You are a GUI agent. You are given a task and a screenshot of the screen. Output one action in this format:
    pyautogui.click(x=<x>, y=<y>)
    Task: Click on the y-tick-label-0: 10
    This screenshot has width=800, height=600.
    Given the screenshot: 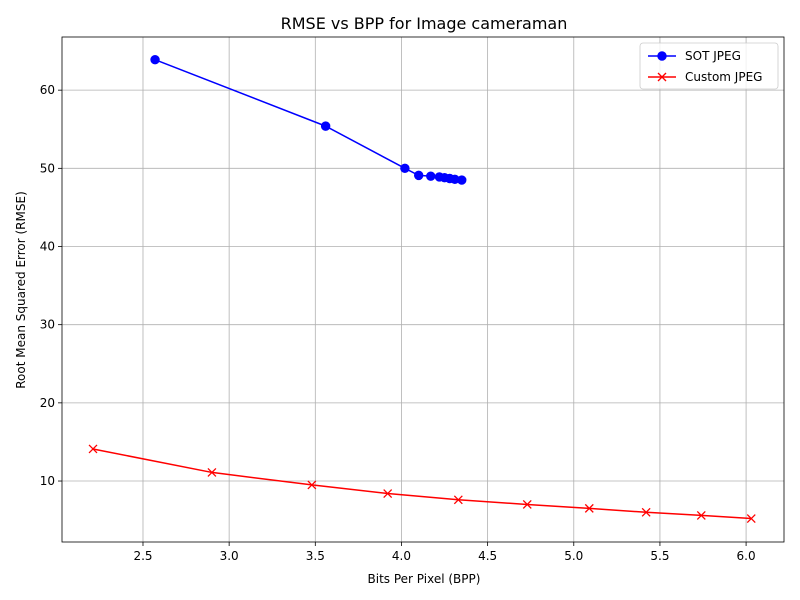 What is the action you would take?
    pyautogui.click(x=47, y=481)
    